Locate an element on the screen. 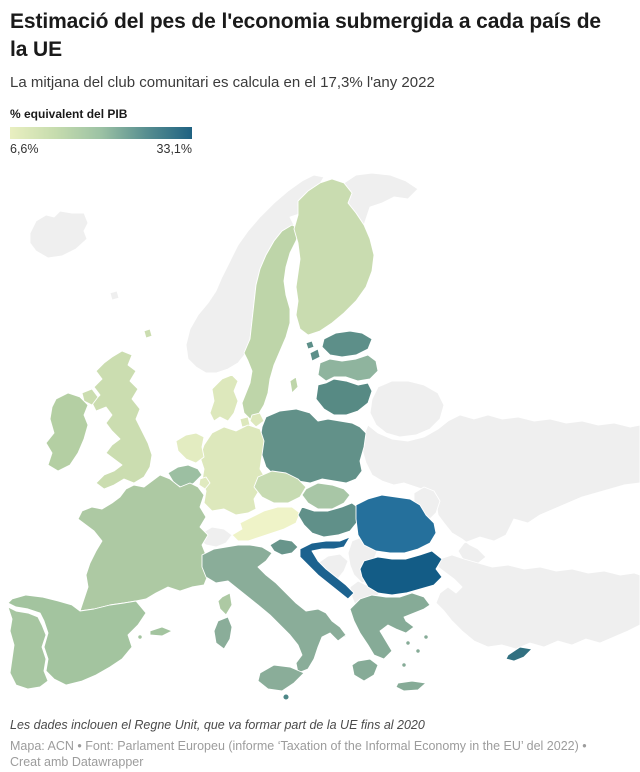 The height and width of the screenshot is (772, 640). legend-max-label: 33,1% is located at coordinates (174, 149).